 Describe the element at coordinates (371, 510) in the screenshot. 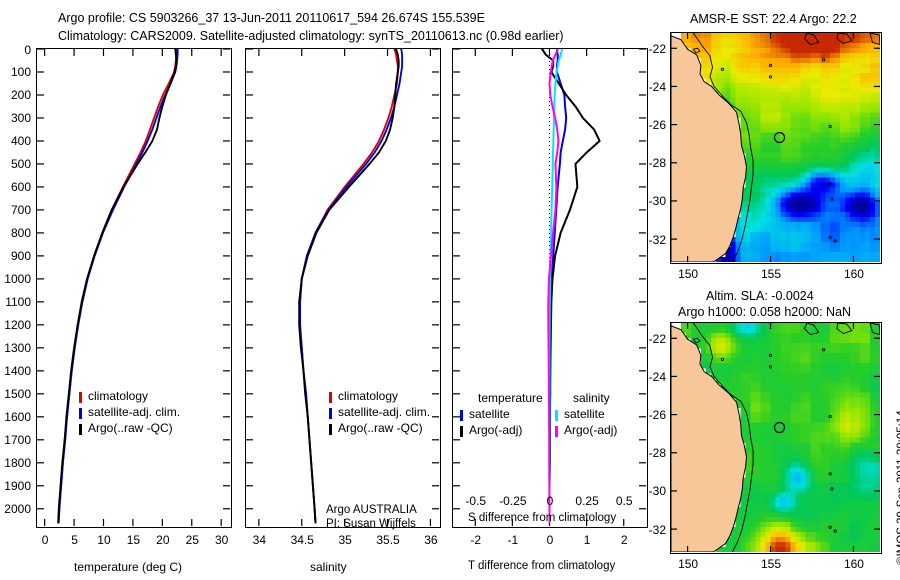

I see `attribution-line-1: Argo AUSTRALIA` at that location.